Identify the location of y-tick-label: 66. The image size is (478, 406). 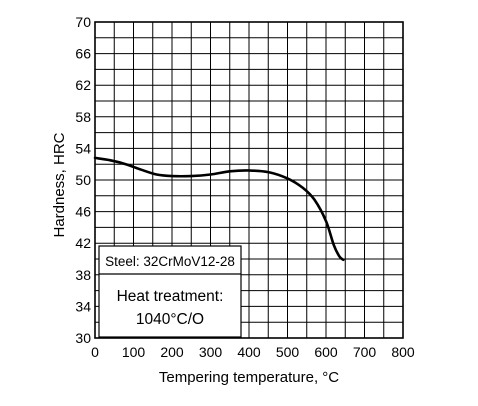
(83, 54).